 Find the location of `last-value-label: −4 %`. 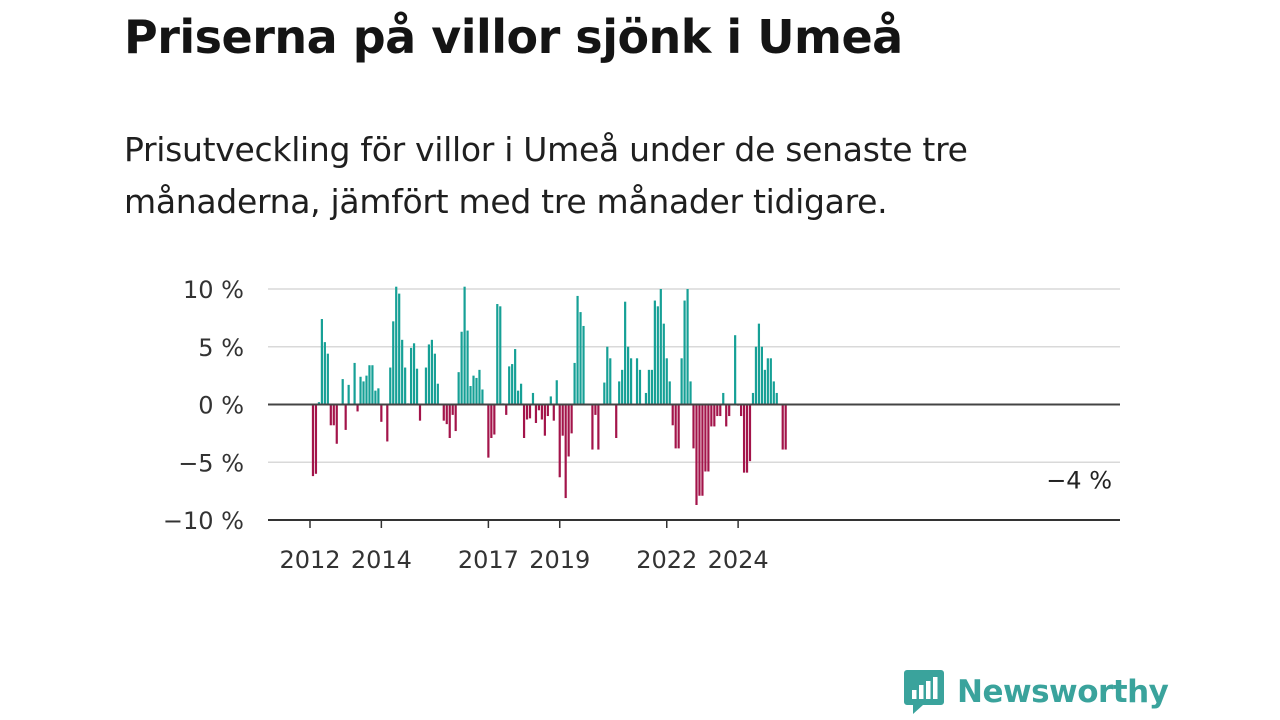

last-value-label: −4 % is located at coordinates (1079, 481).